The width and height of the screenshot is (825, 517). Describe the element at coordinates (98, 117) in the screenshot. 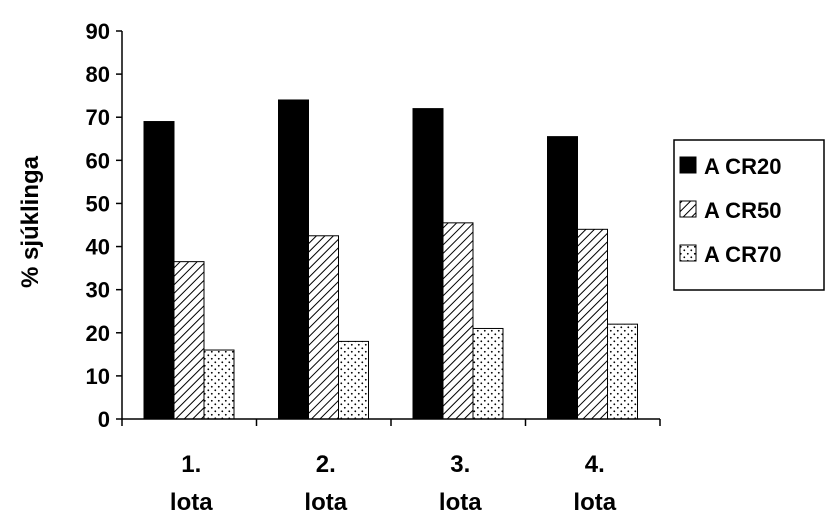

I see `y-tick-label: 70` at that location.